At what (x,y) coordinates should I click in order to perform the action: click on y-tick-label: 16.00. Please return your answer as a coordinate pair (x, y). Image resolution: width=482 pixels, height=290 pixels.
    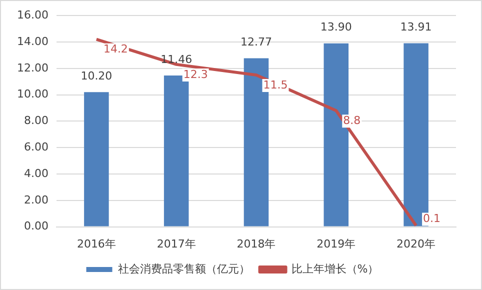
    Looking at the image, I should click on (32, 15).